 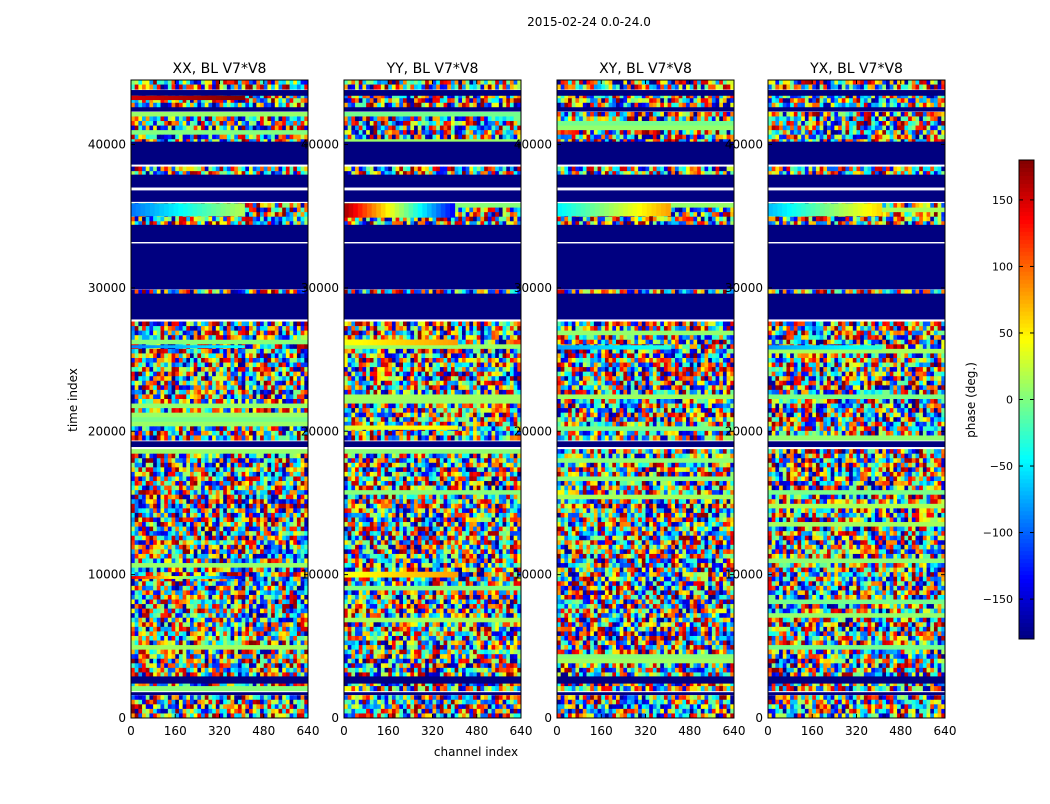 What do you see at coordinates (589, 22) in the screenshot?
I see `figure-title: 2015-02-24 0.0-24.0` at bounding box center [589, 22].